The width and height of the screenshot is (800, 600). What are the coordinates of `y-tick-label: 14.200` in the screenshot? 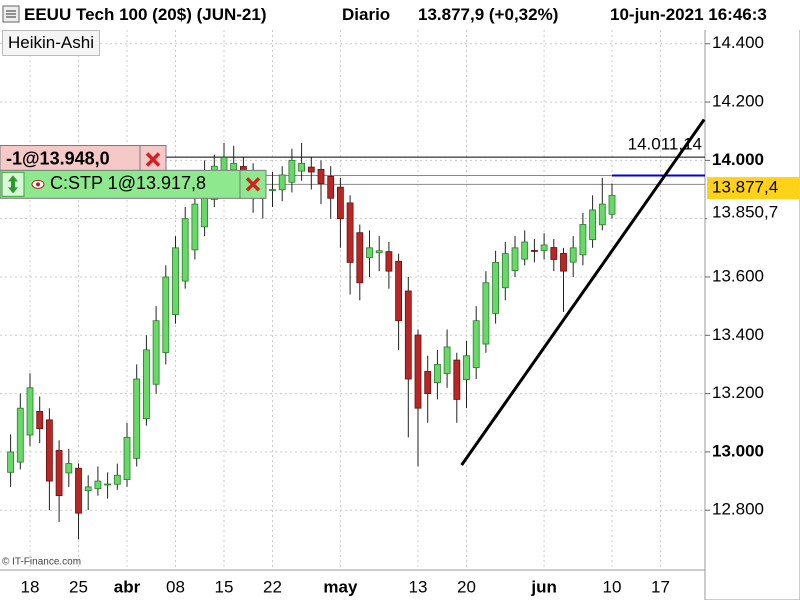 It's located at (738, 101).